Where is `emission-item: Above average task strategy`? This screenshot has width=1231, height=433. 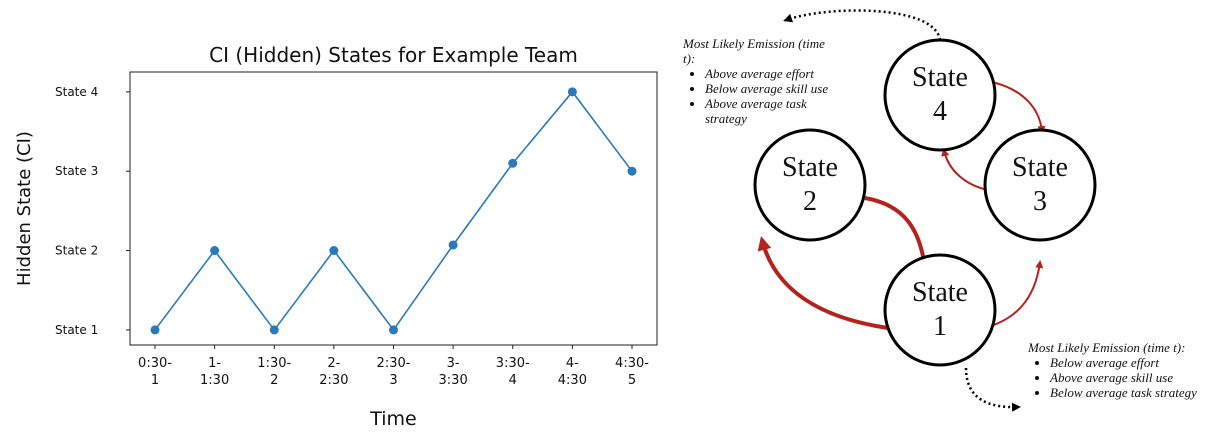 emission-item: Above average task strategy is located at coordinates (769, 111).